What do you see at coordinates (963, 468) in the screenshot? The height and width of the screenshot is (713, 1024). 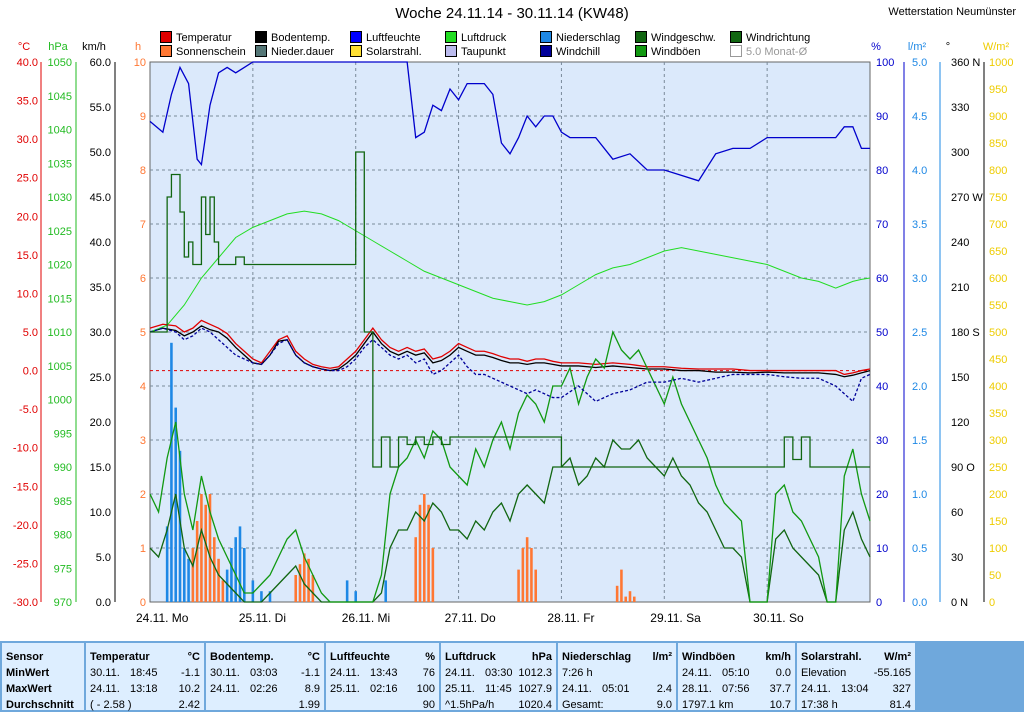 I see `direction-axis-tick: 90 O` at bounding box center [963, 468].